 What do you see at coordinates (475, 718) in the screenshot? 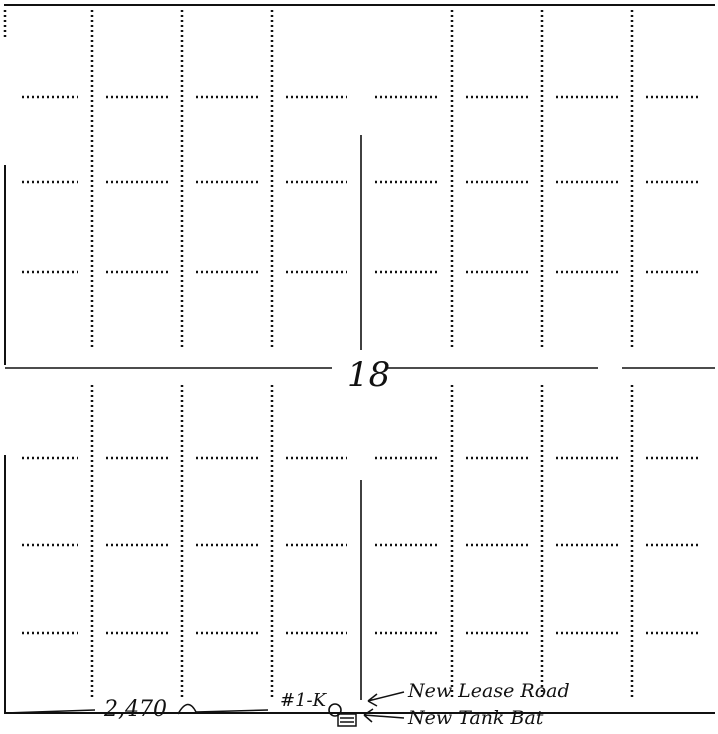
I see `tank-battery-label: New Tank Bat` at bounding box center [475, 718].